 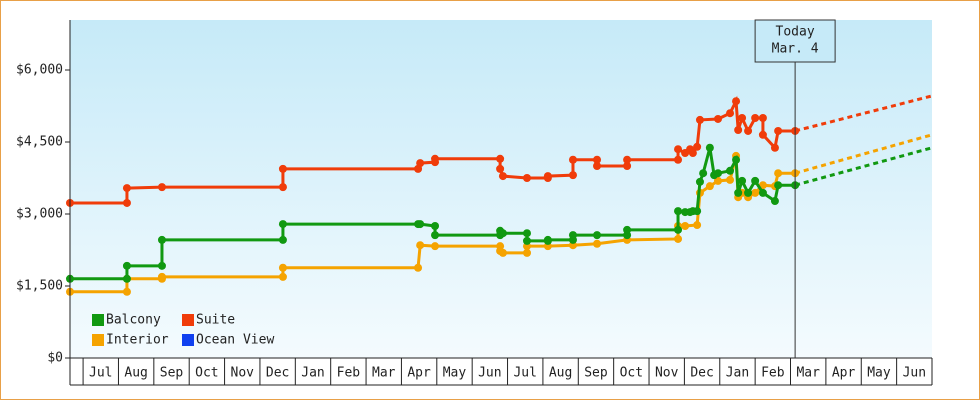 What do you see at coordinates (137, 340) in the screenshot?
I see `legend-label: Interior` at bounding box center [137, 340].